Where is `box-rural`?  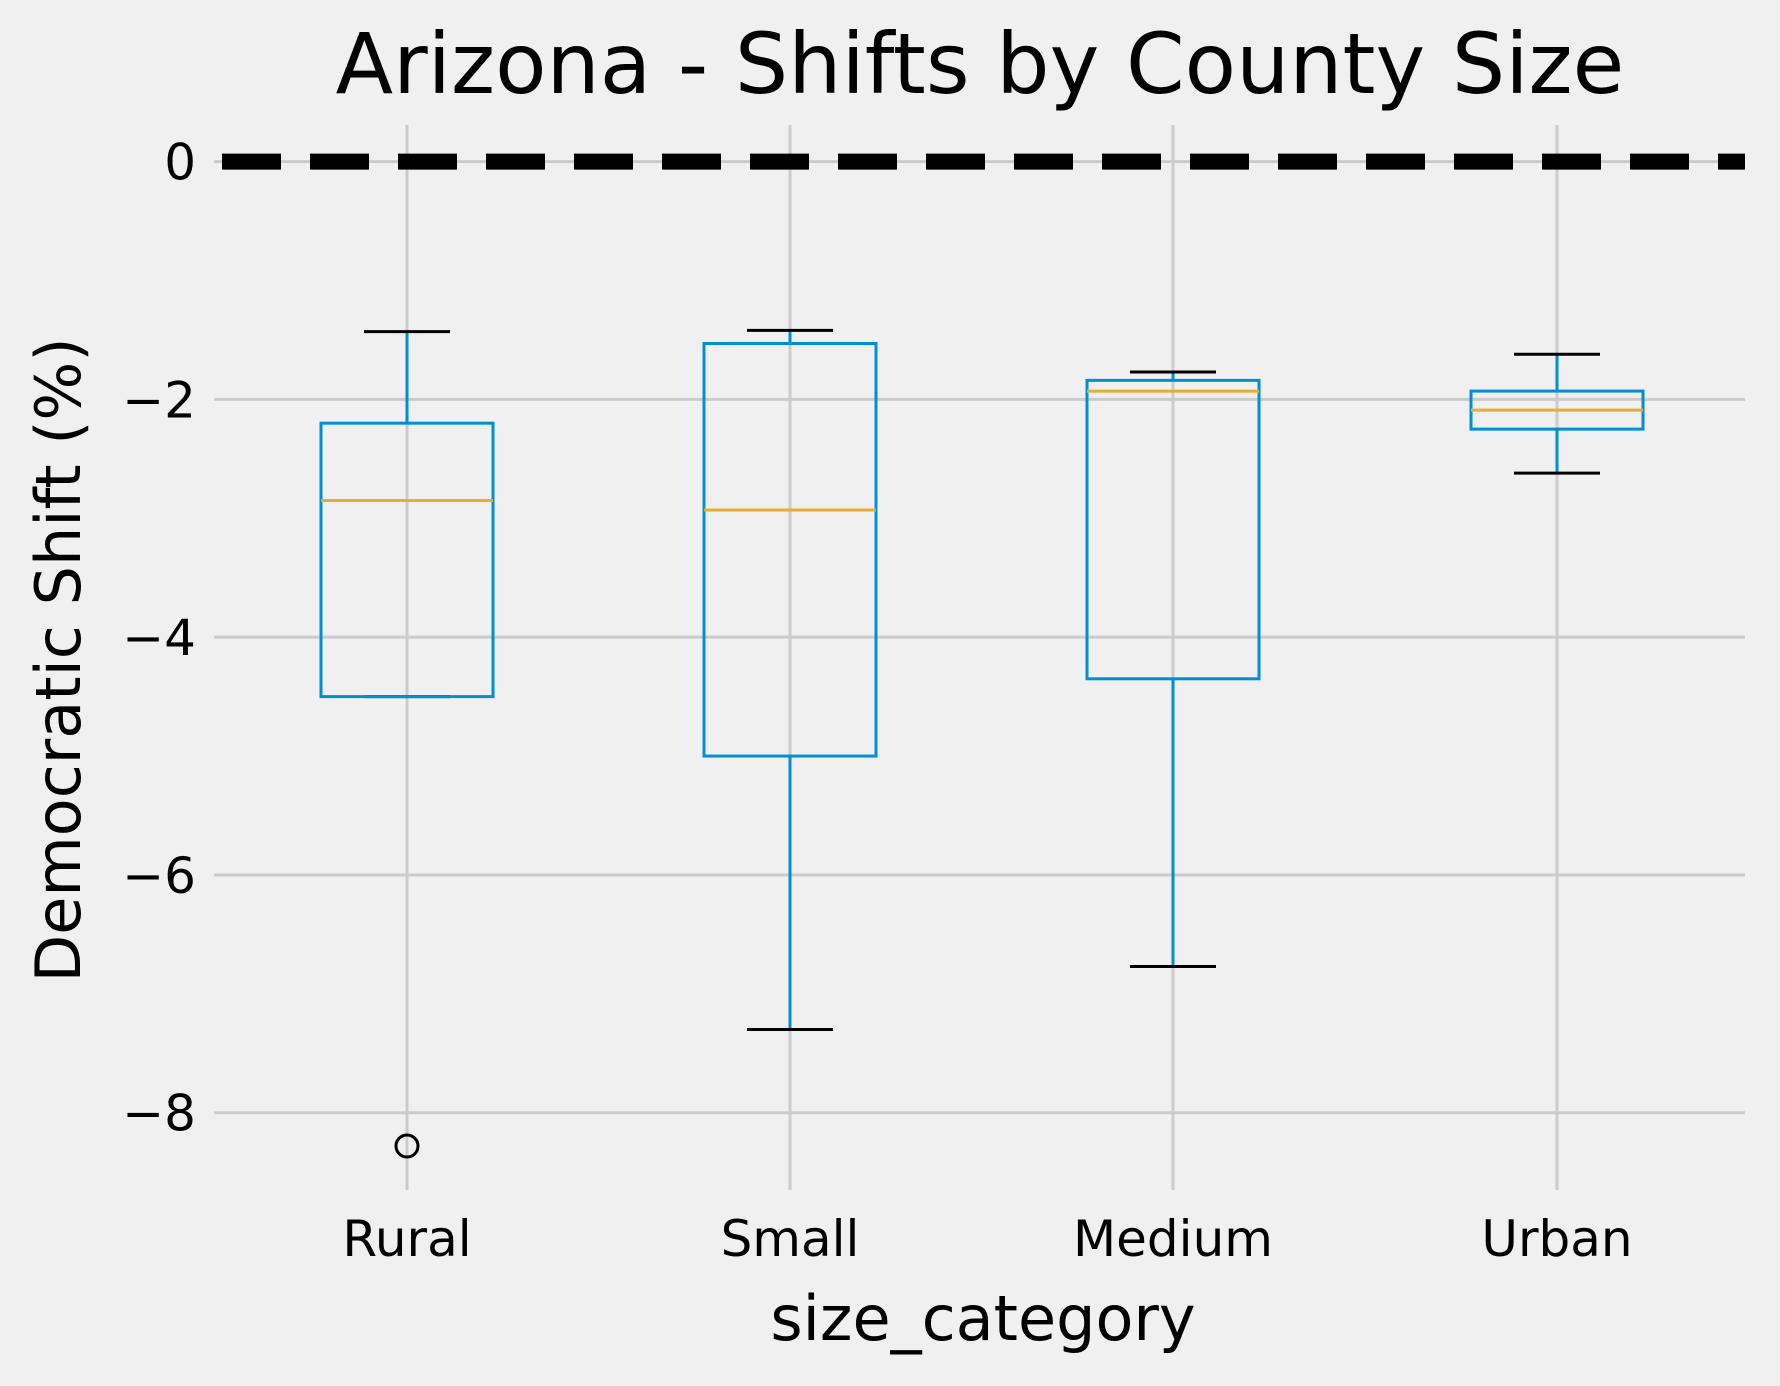 box-rural is located at coordinates (407, 744).